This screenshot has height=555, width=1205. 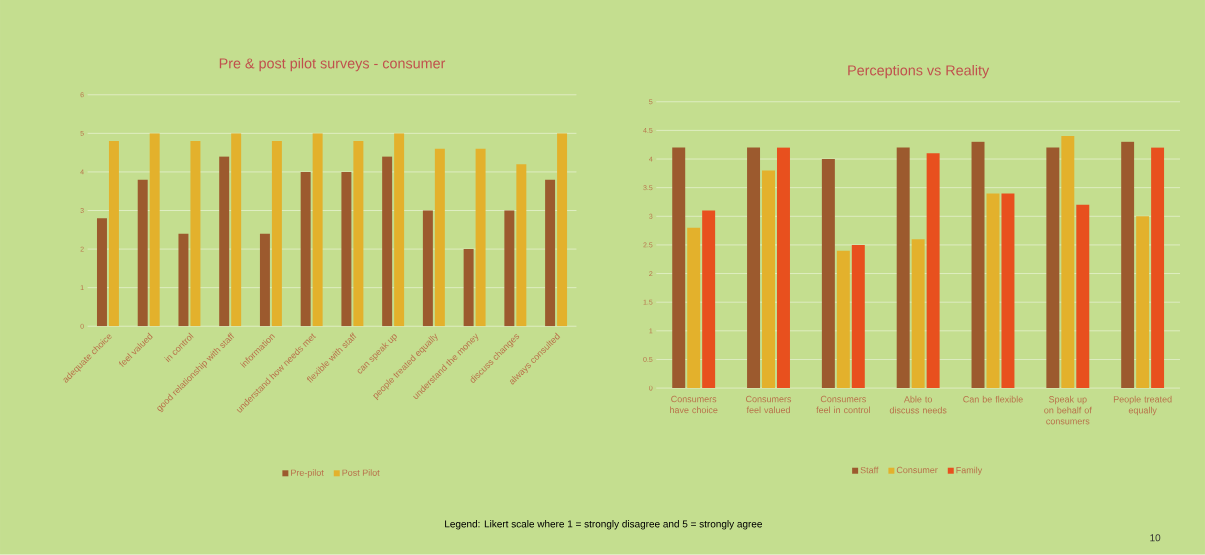 What do you see at coordinates (769, 405) in the screenshot?
I see `x-tick-label: Consumers feel valued` at bounding box center [769, 405].